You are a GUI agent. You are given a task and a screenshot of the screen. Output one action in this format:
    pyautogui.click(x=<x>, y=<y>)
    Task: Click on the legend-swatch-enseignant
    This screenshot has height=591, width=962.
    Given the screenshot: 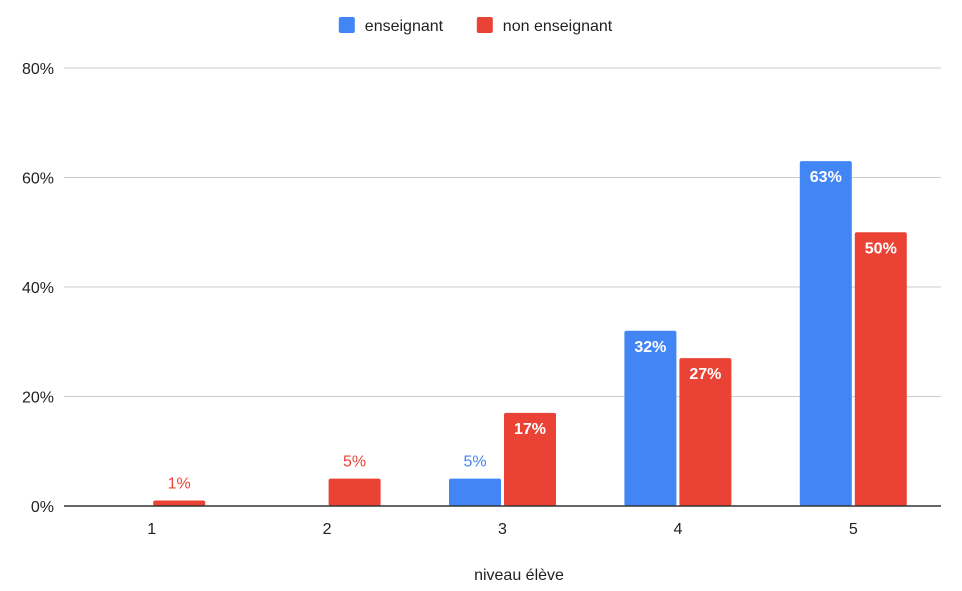 What is the action you would take?
    pyautogui.click(x=346, y=25)
    